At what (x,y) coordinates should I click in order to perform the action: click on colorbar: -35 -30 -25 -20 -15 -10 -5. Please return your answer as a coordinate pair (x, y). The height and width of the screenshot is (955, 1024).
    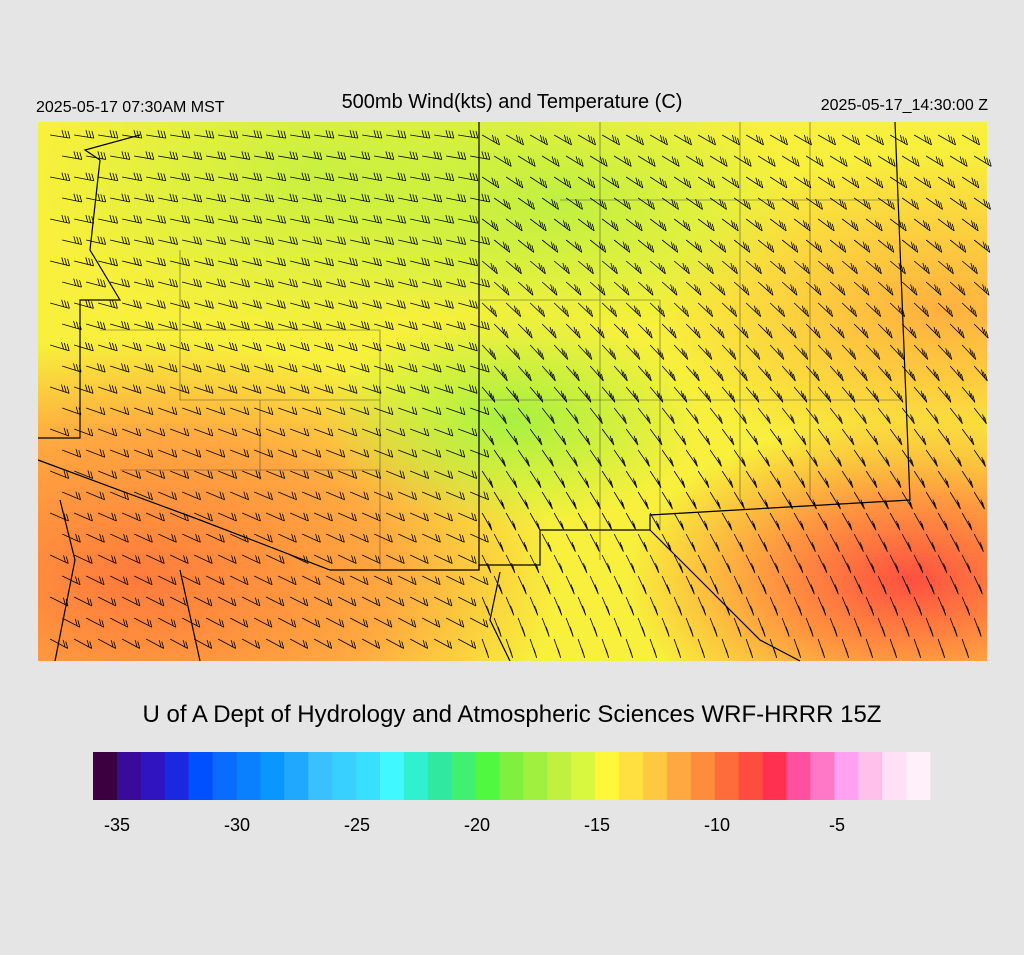
    Looking at the image, I should click on (512, 793).